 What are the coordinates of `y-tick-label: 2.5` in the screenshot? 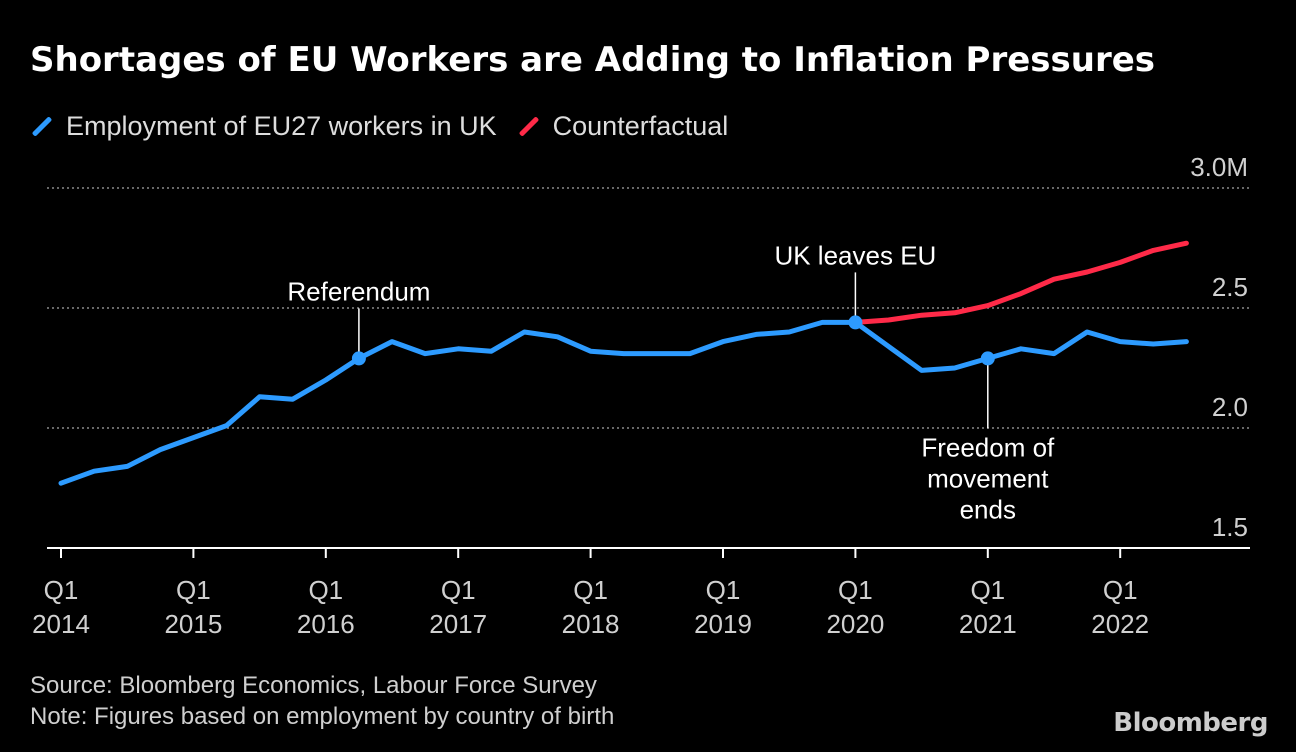 It's located at (1230, 287).